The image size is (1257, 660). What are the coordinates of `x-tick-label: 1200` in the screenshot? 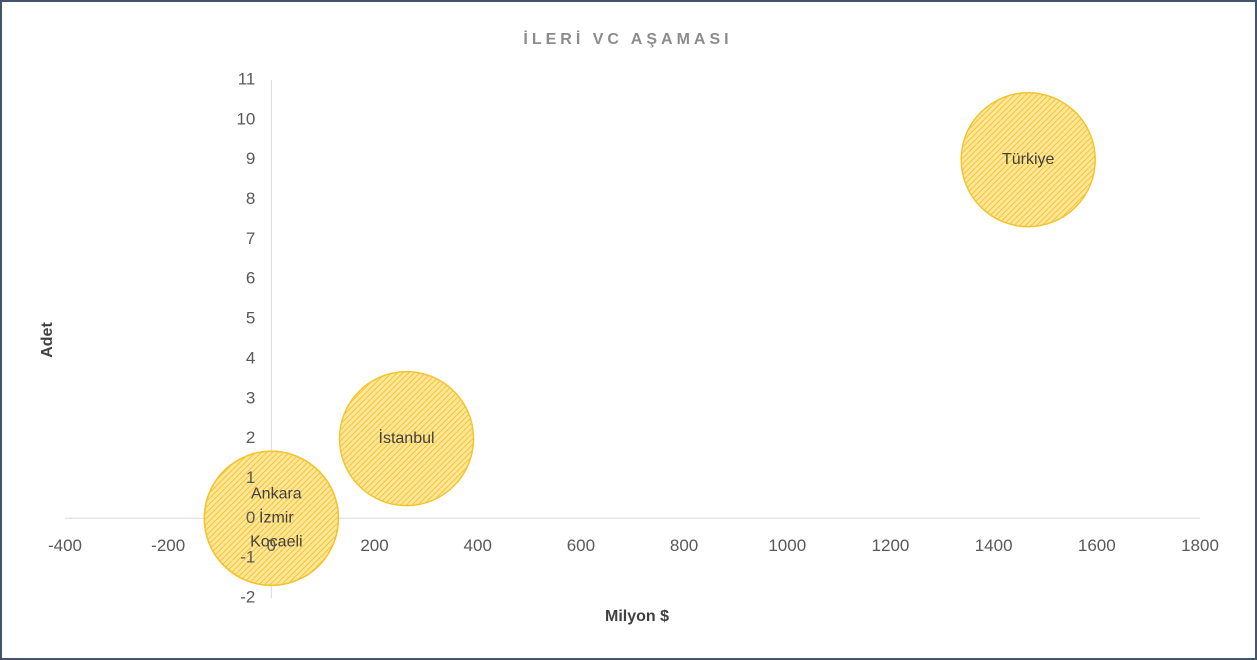 It's located at (891, 545).